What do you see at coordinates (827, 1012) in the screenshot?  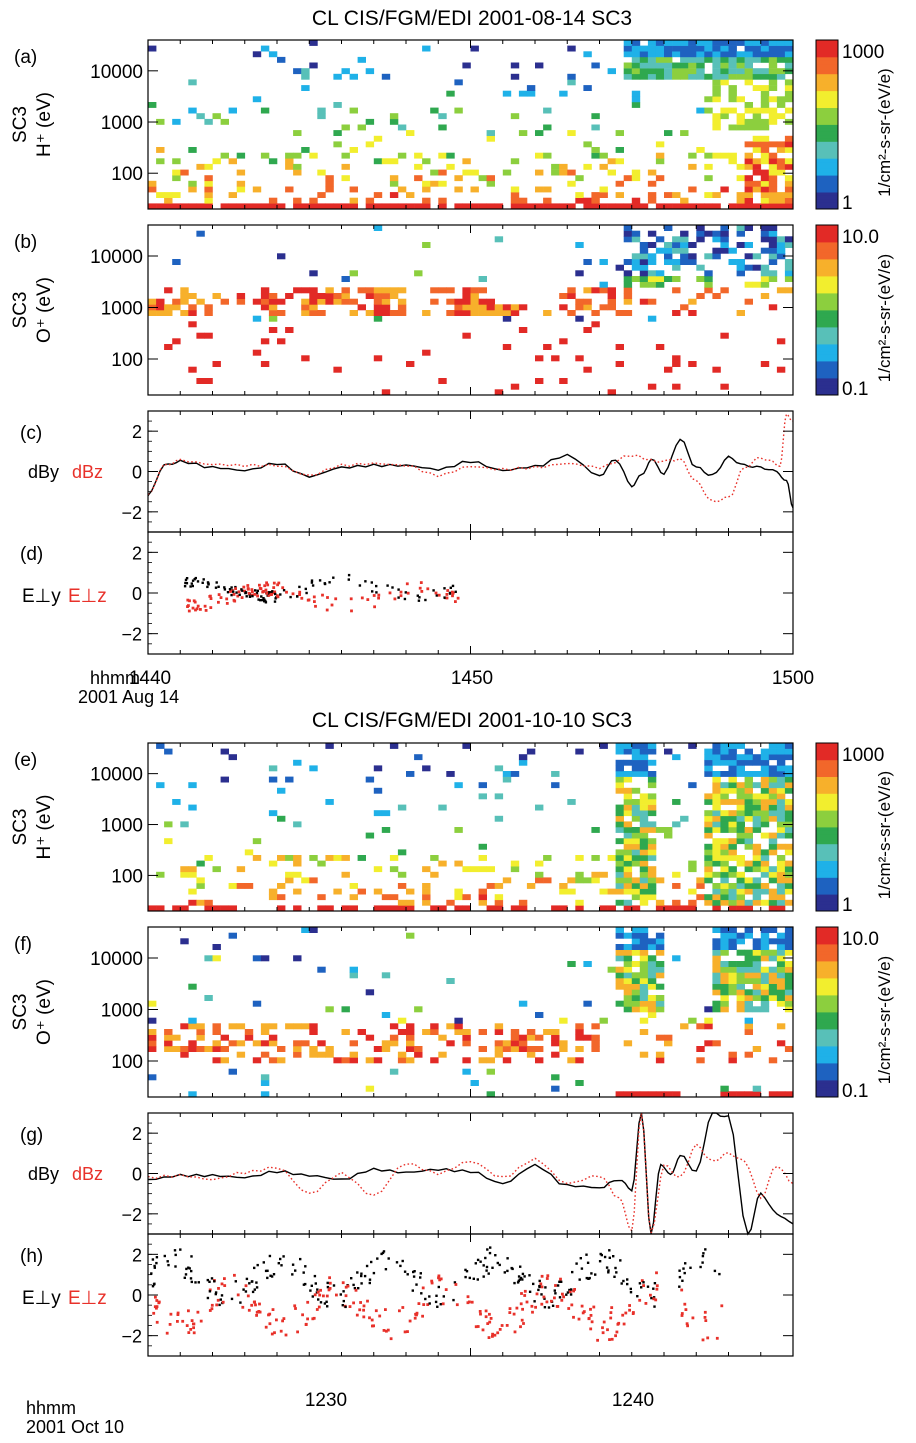 I see `colorbar-frame` at bounding box center [827, 1012].